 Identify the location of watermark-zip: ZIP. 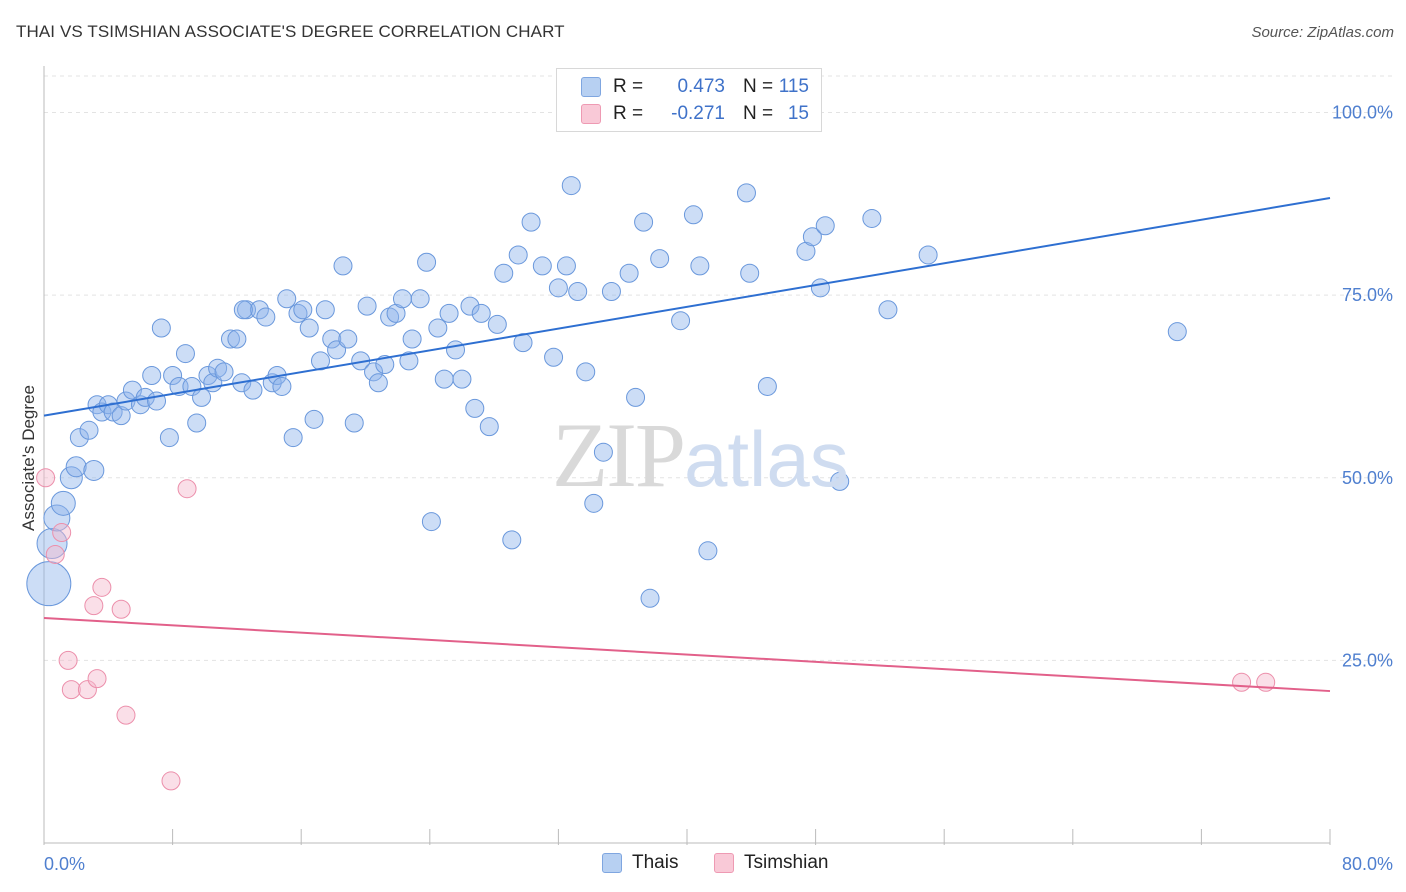
(619, 455).